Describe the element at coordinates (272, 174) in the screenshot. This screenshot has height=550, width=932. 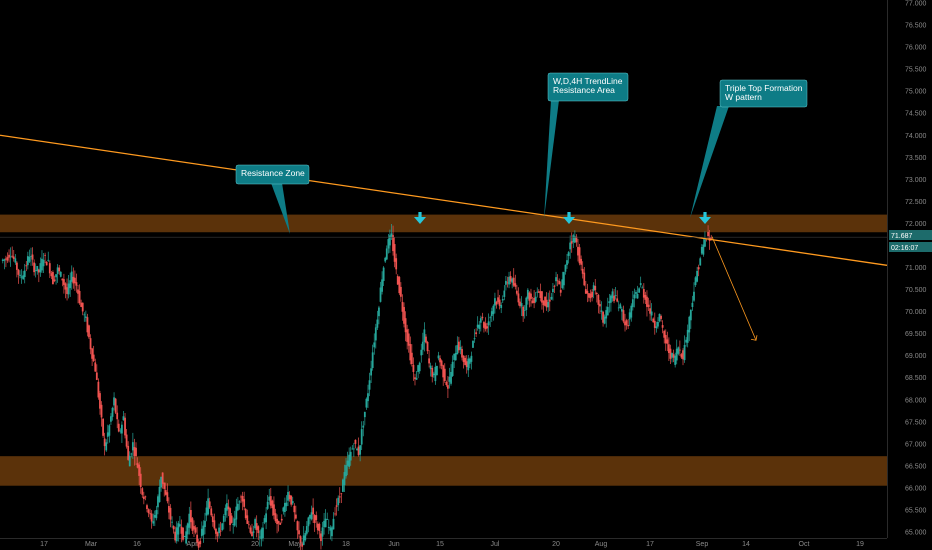
I see `callout-resistance-zone-box` at that location.